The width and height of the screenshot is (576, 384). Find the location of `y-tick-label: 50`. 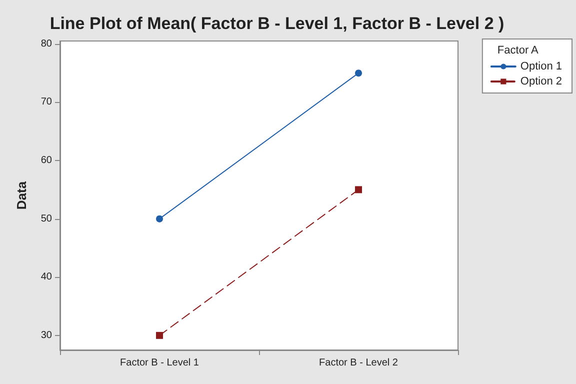

y-tick-label: 50 is located at coordinates (46, 218).